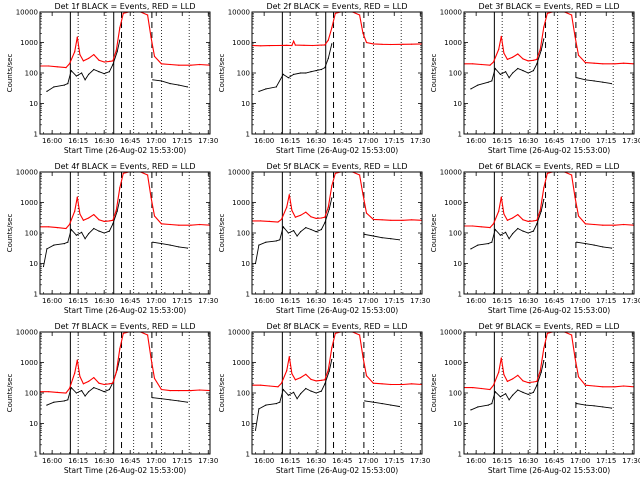  I want to click on y-tick-label: 100, so click(31, 394).